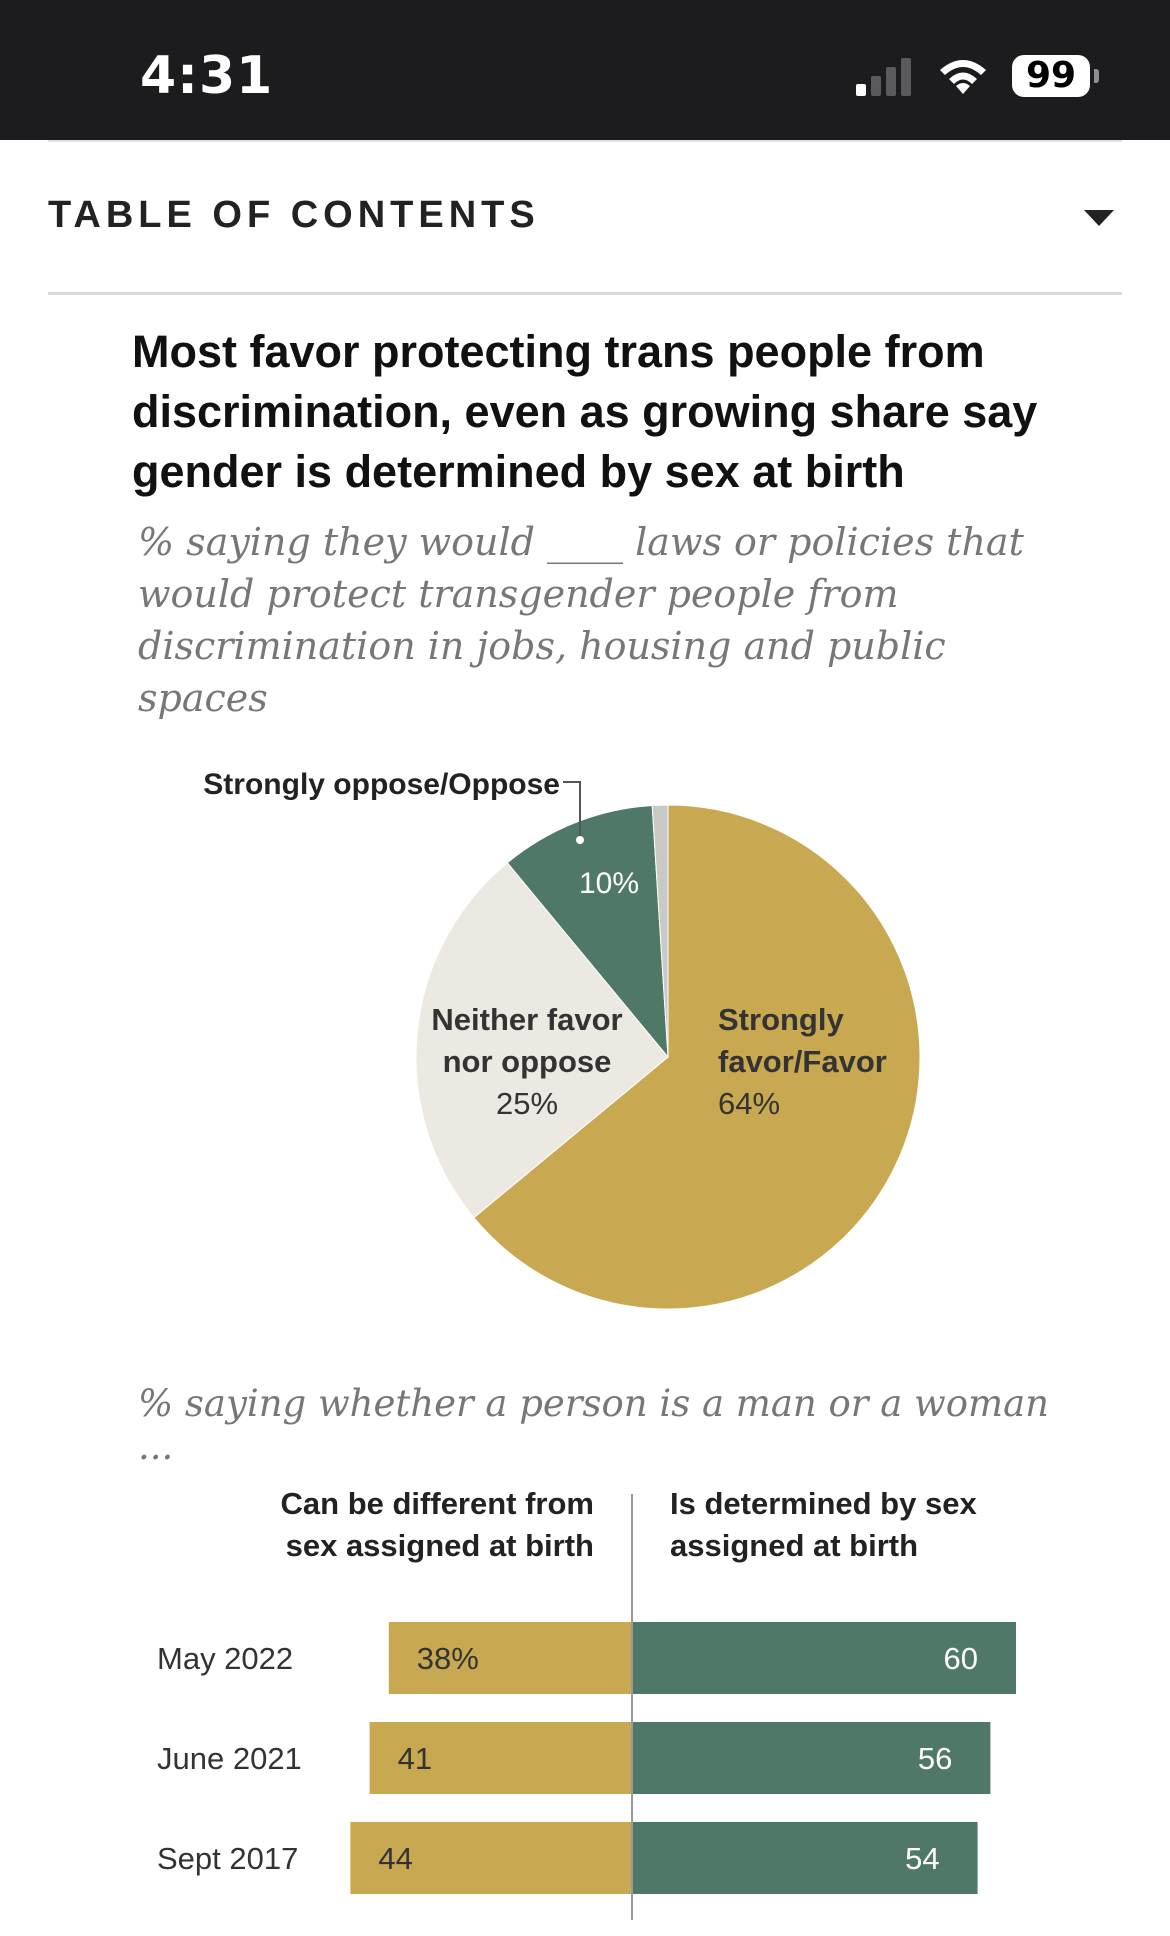 The height and width of the screenshot is (1936, 1170). I want to click on slice-label-favor-line2: favor/Favor, so click(802, 1061).